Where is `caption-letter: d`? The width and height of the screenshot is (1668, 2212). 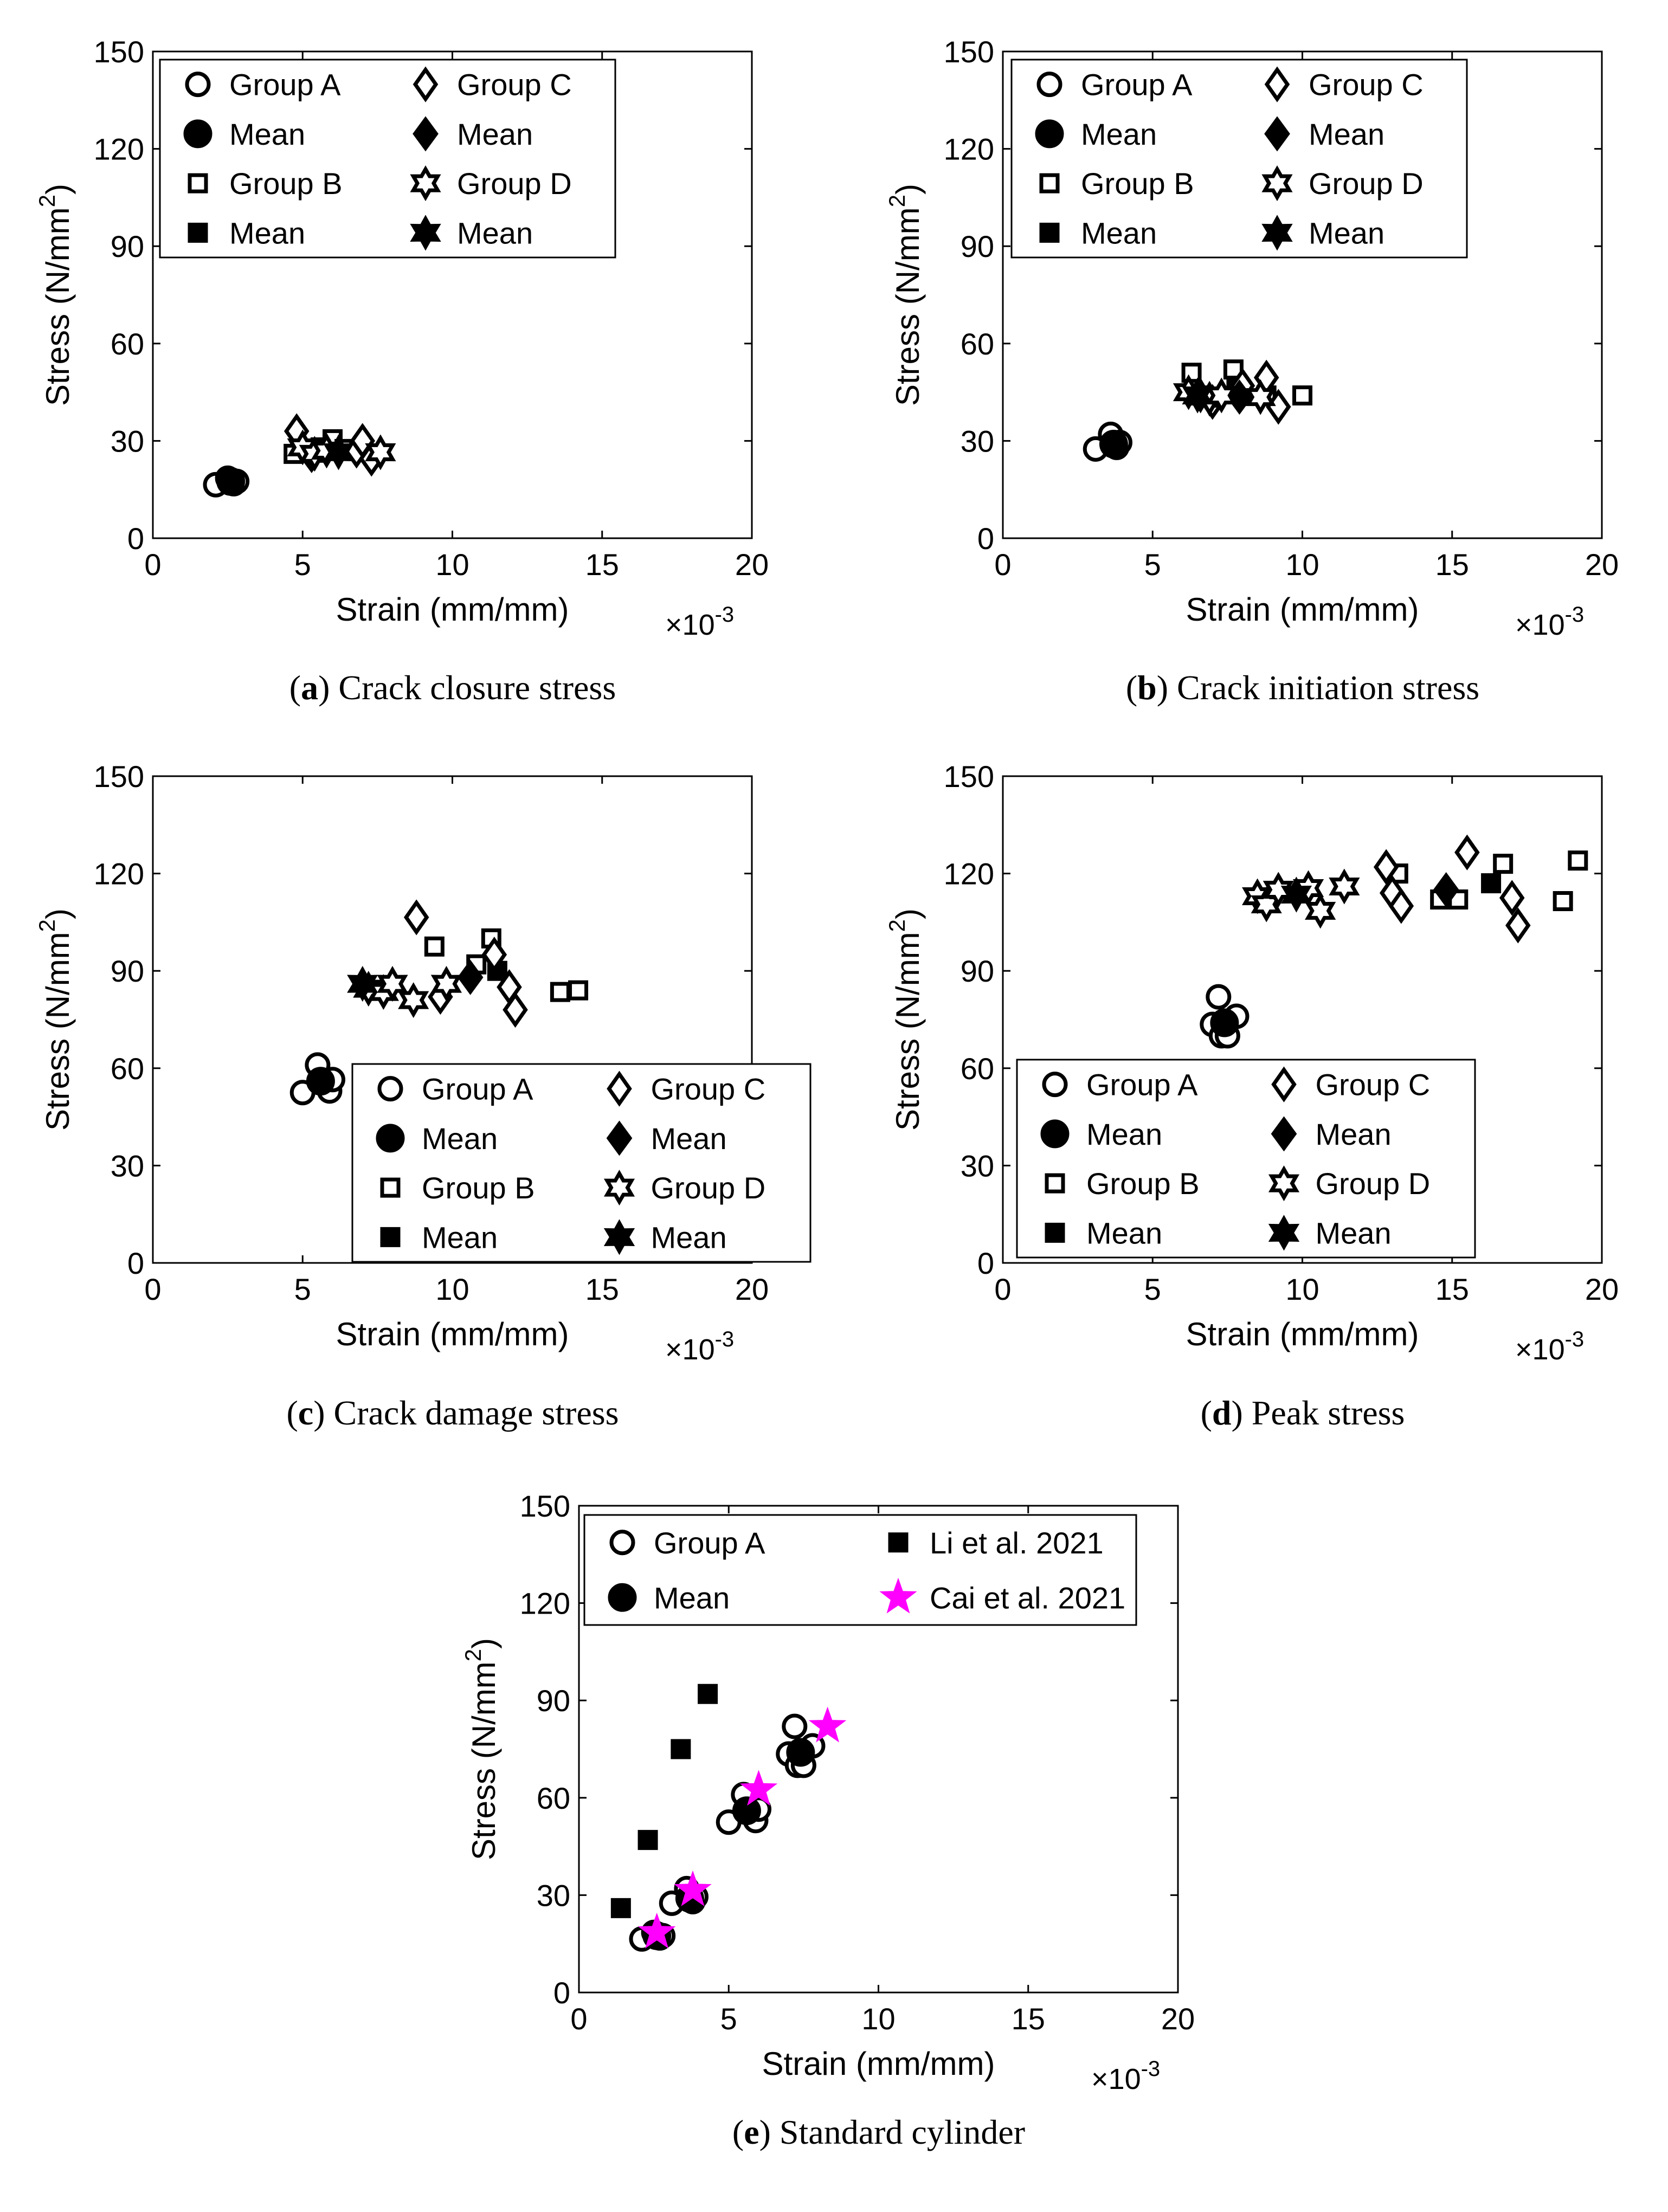
caption-letter: d is located at coordinates (1222, 1413).